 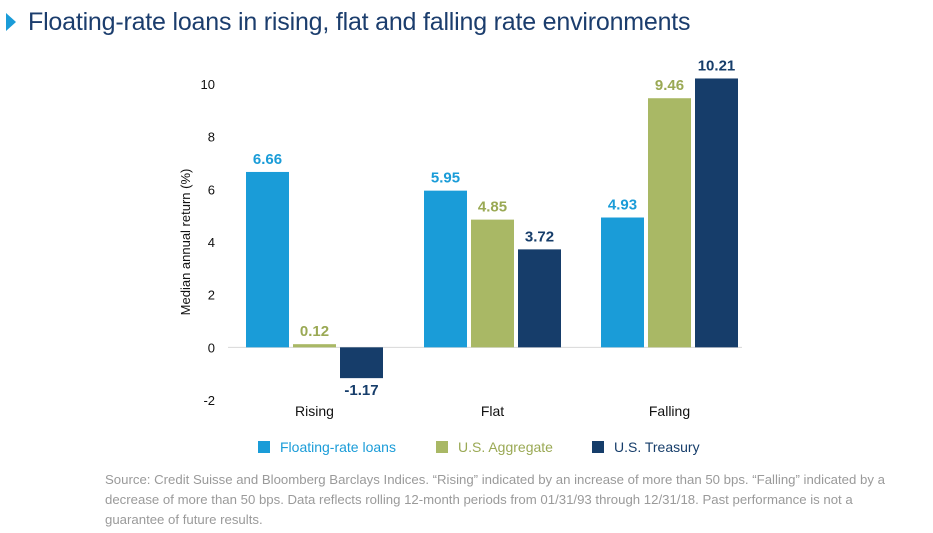 What do you see at coordinates (211, 242) in the screenshot?
I see `y-tick-label: 4` at bounding box center [211, 242].